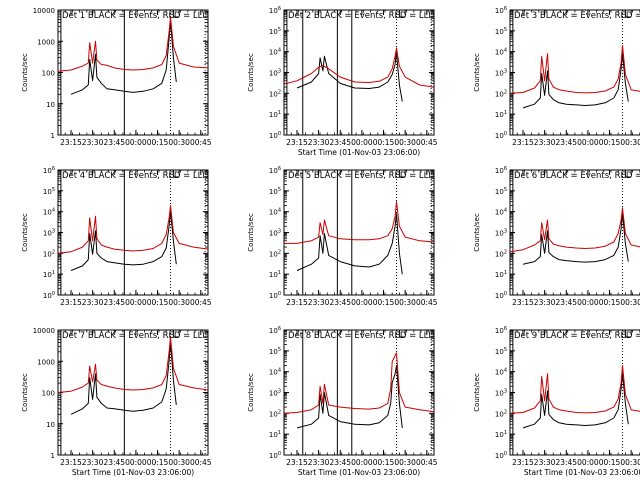 This screenshot has height=480, width=640. What do you see at coordinates (44, 331) in the screenshot?
I see `y-tick-label: 10000` at bounding box center [44, 331].